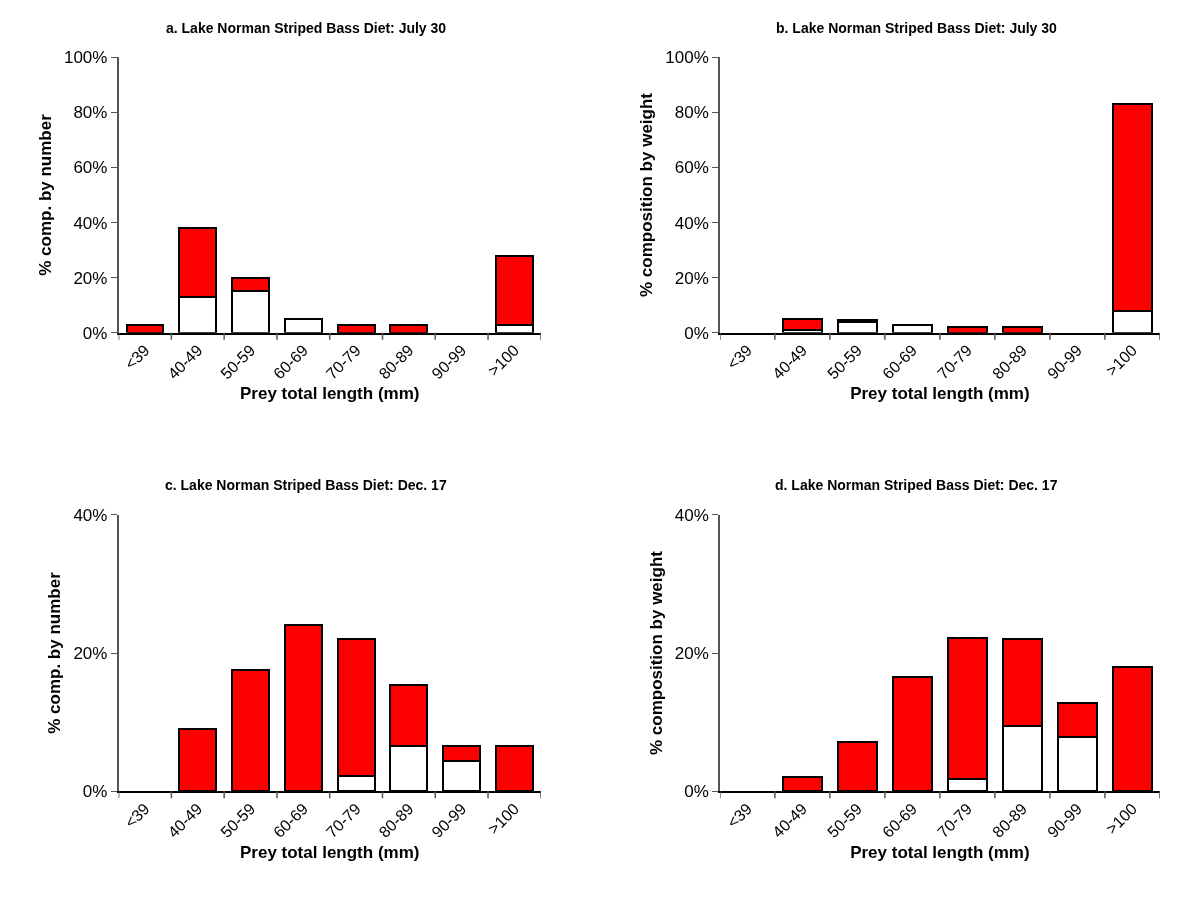 The image size is (1186, 911). What do you see at coordinates (917, 28) in the screenshot?
I see `chart-title: b. Lake Norman Striped Bass Diet: July 30` at bounding box center [917, 28].